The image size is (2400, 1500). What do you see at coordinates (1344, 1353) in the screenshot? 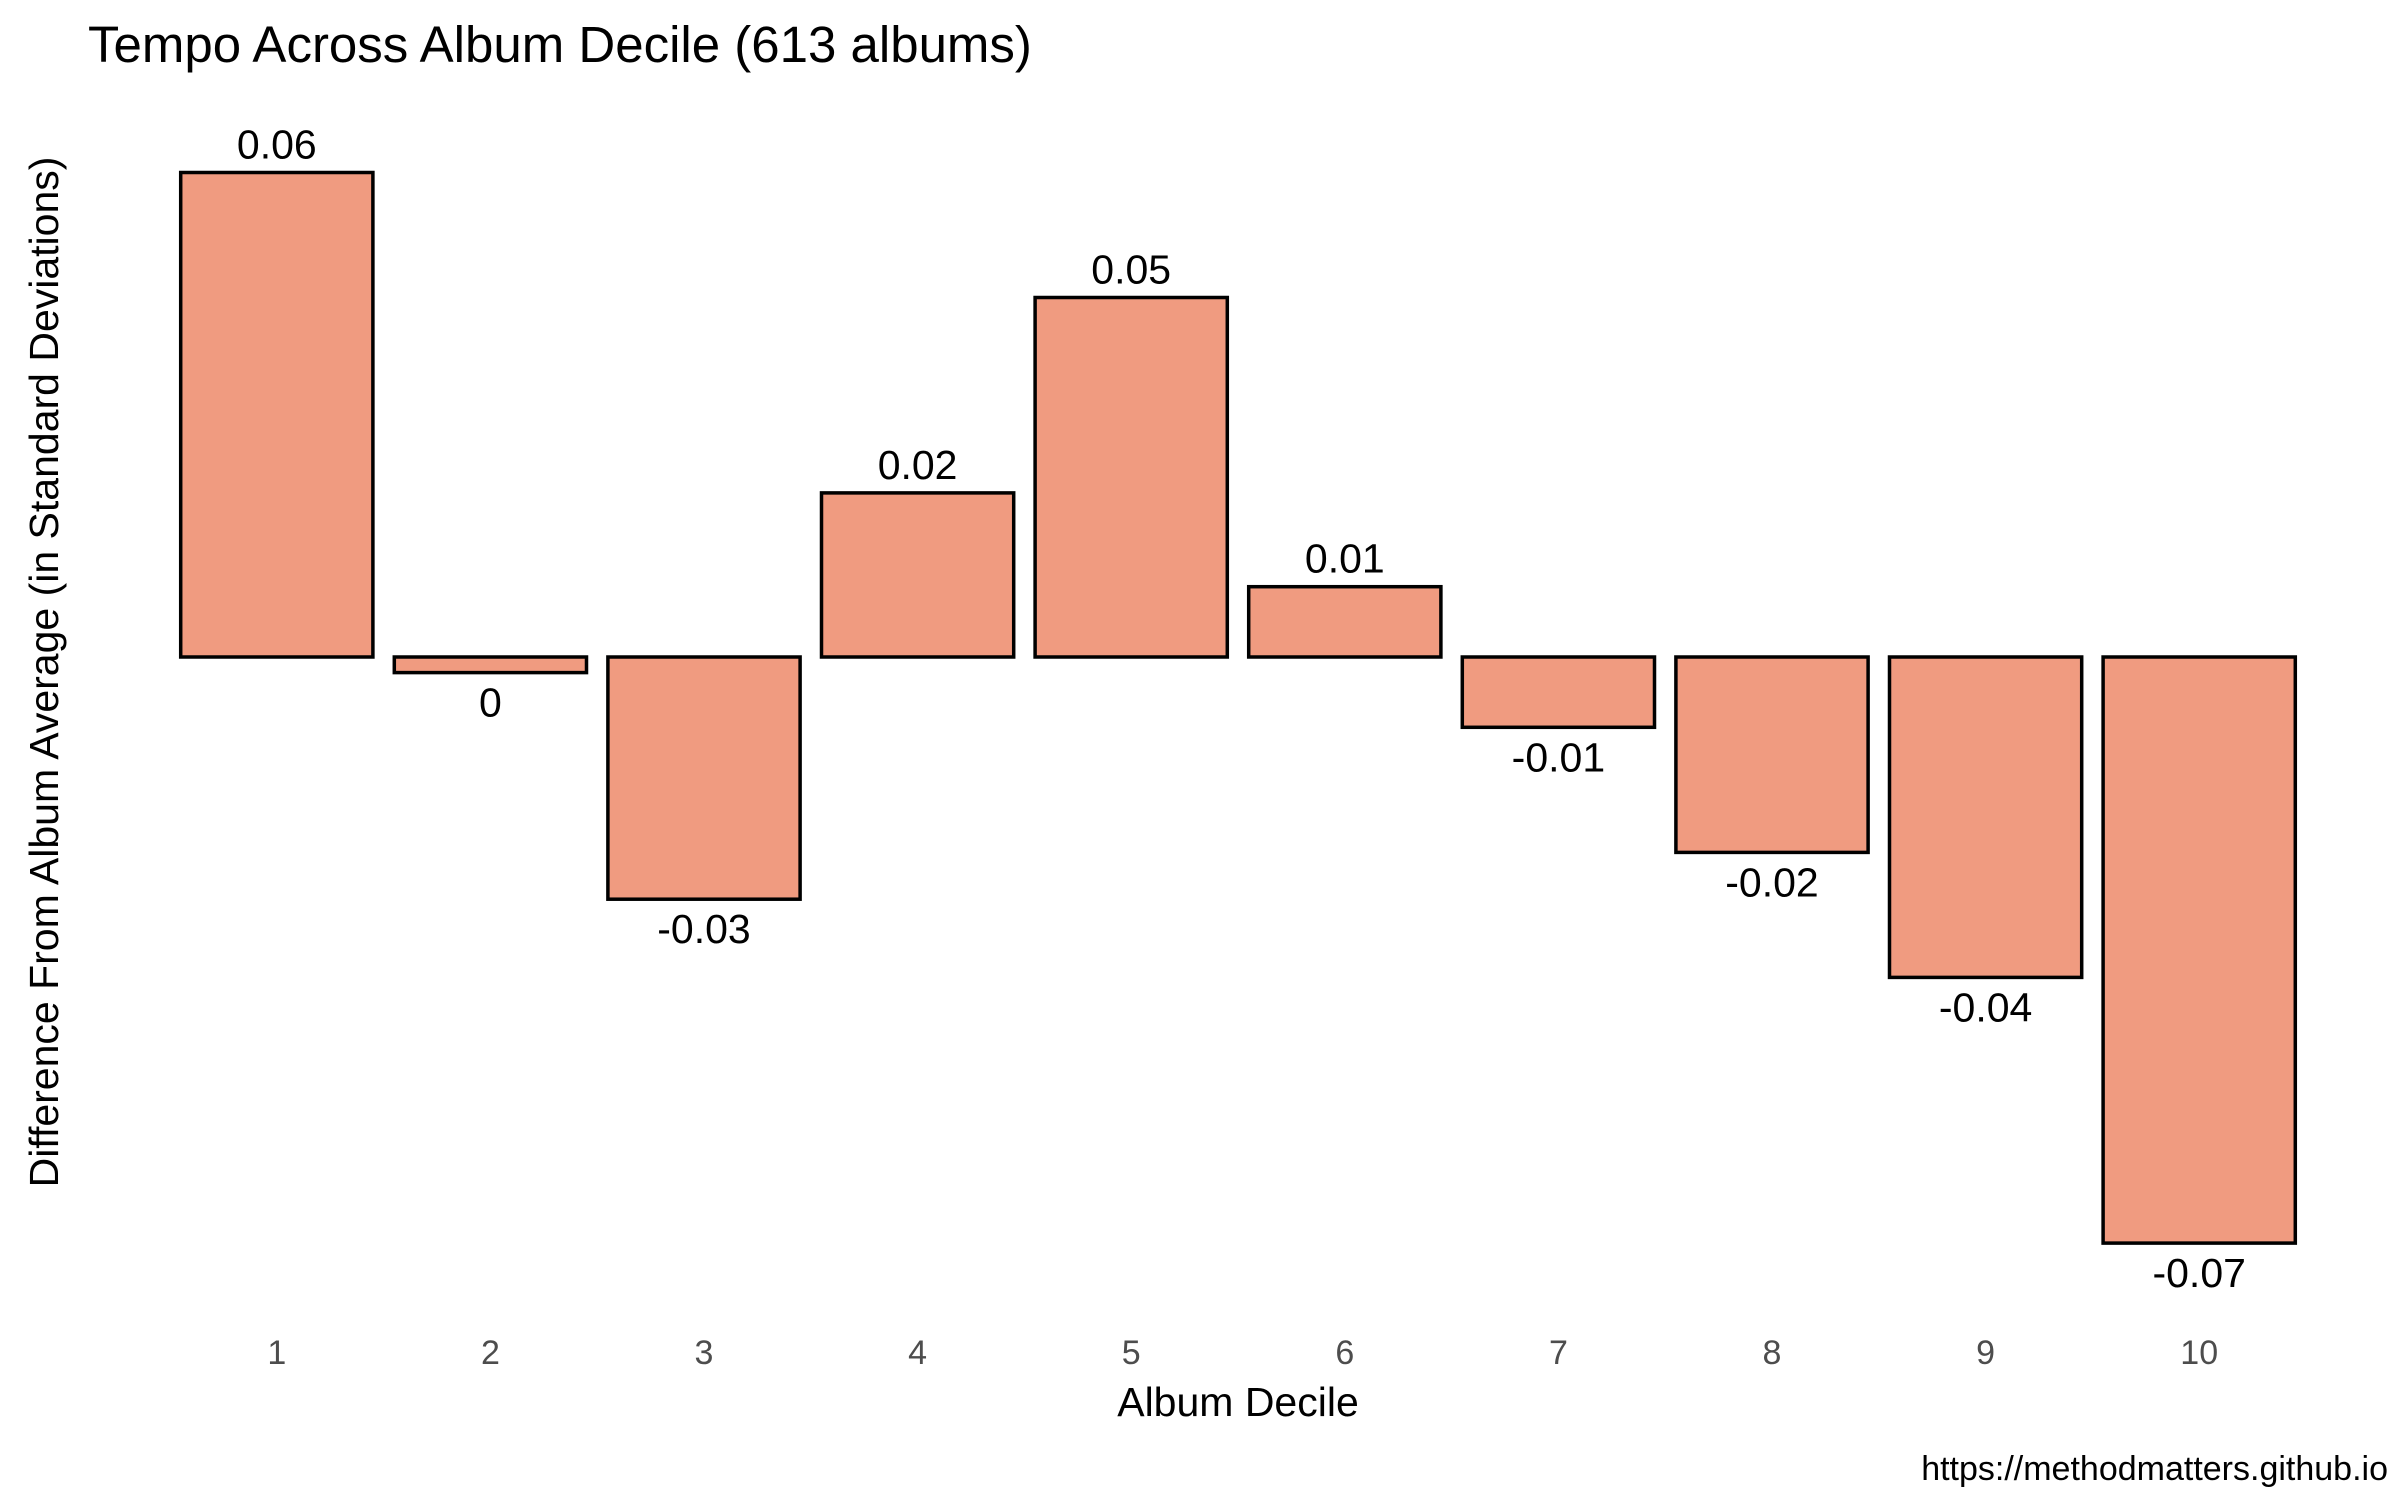
I see `x-tick-label-6: 6` at bounding box center [1344, 1353].